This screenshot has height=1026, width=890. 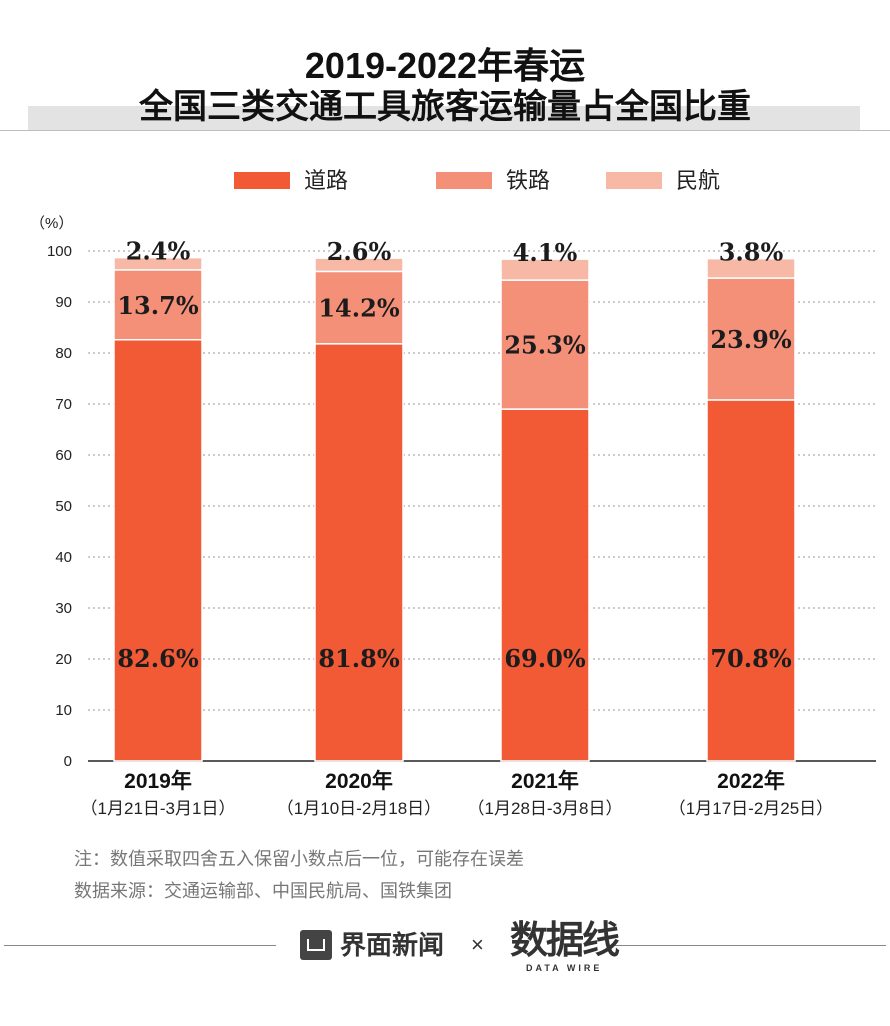 I want to click on jiemian-news-icon, so click(x=316, y=945).